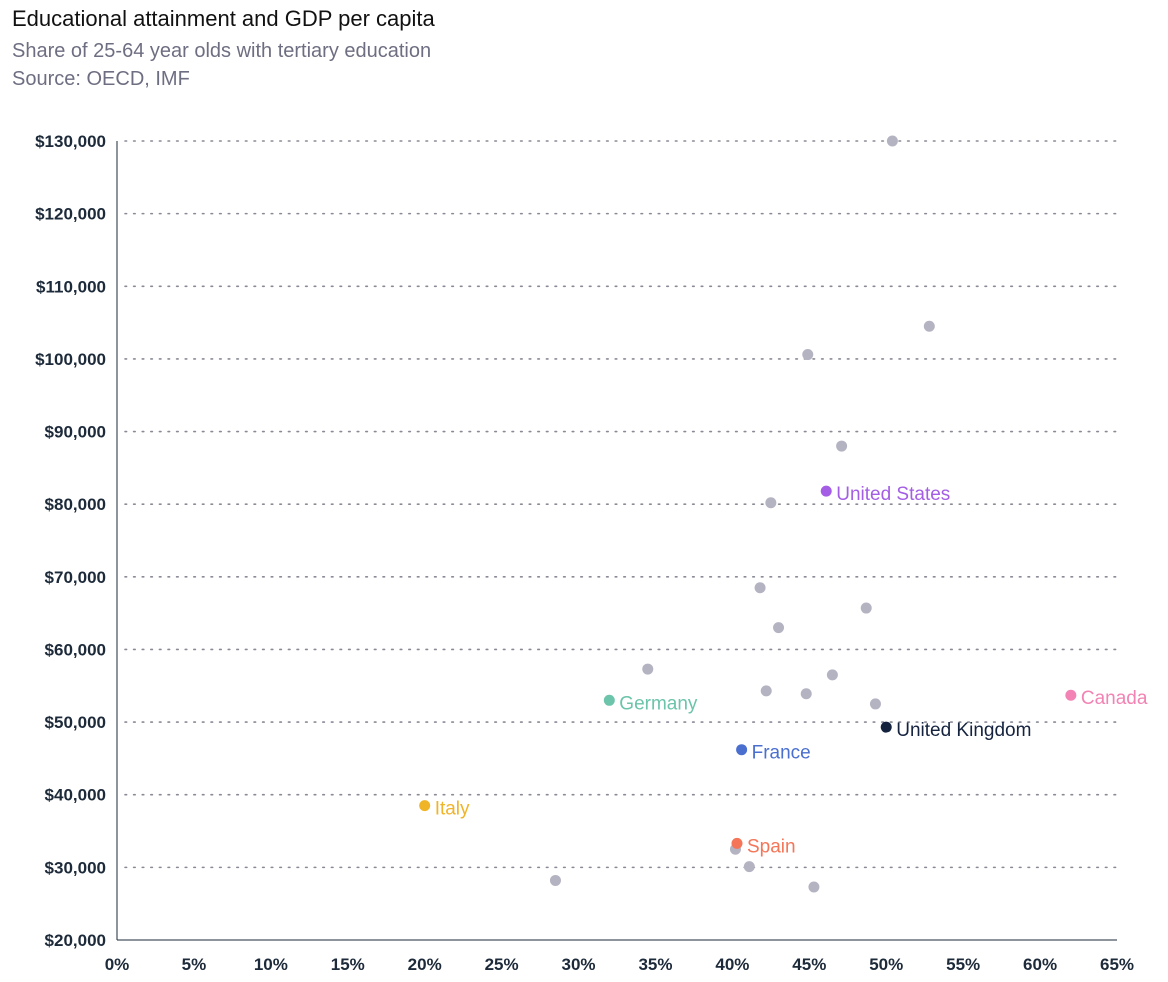 This screenshot has height=982, width=1168. I want to click on x-tick-label: 25%, so click(502, 964).